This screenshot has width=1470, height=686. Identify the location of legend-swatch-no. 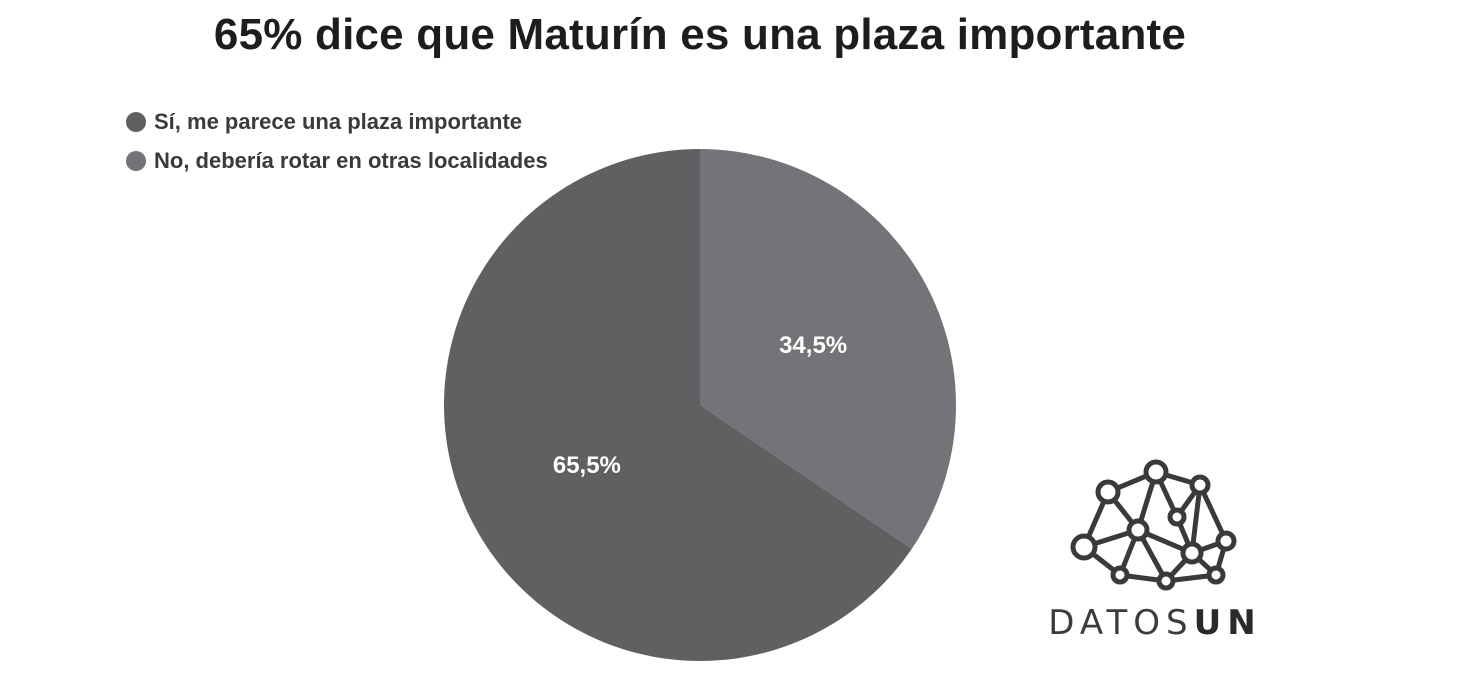
(136, 160).